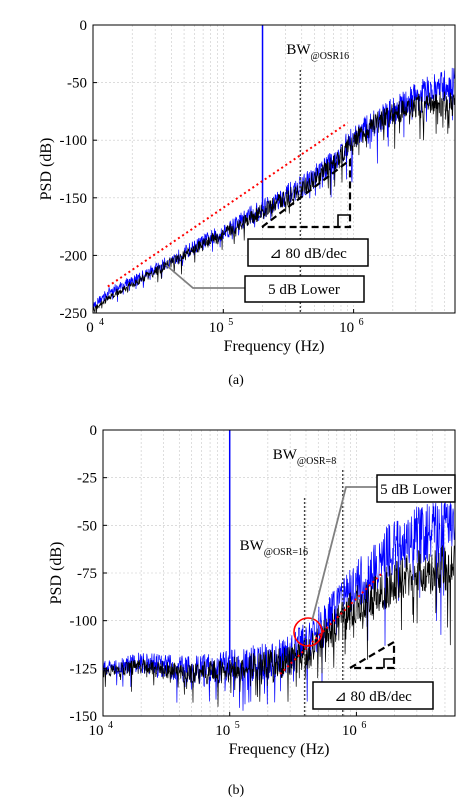 This screenshot has width=469, height=807. What do you see at coordinates (74, 256) in the screenshot?
I see `y-tick-label: -200` at bounding box center [74, 256].